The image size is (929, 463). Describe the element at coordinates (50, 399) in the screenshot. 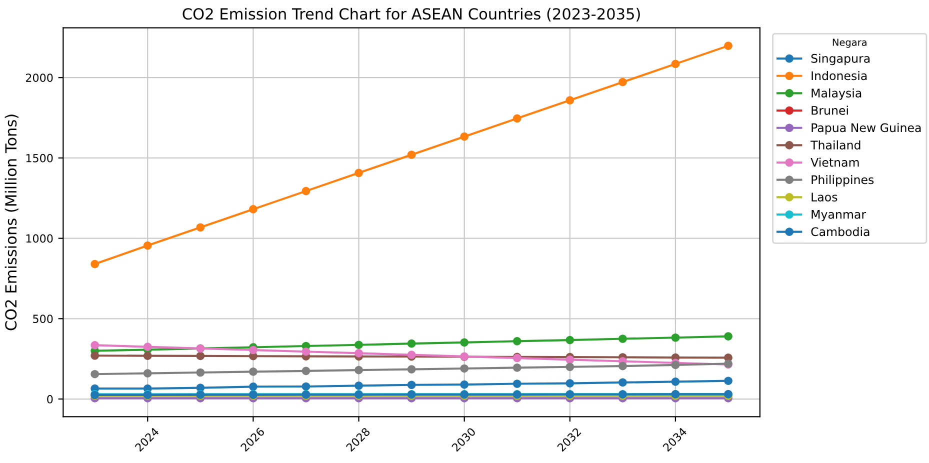

I see `y-tick-label: 0` at that location.